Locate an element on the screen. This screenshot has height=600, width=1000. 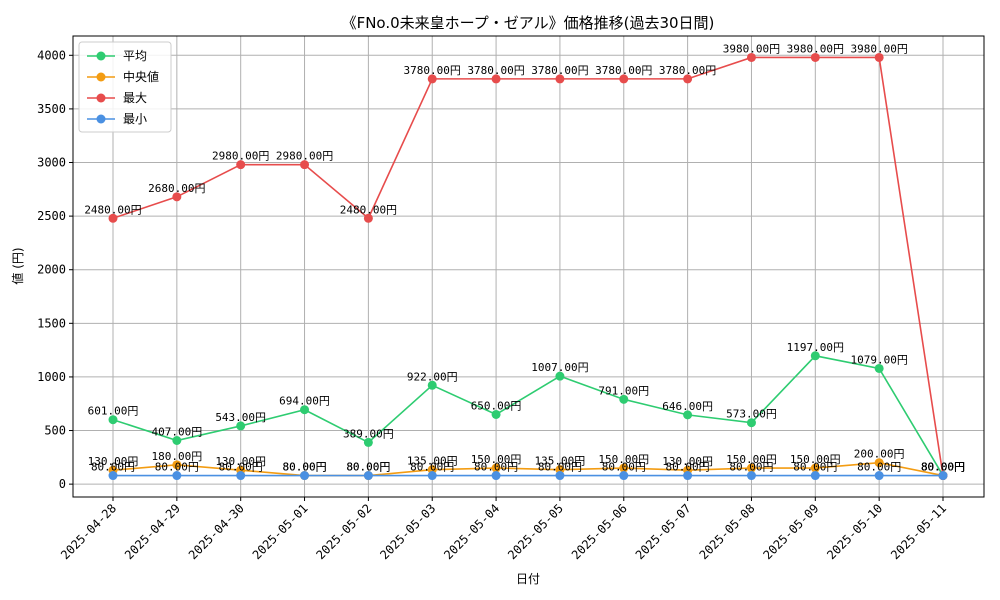
y-tick-label: 1500 is located at coordinates (51, 323).